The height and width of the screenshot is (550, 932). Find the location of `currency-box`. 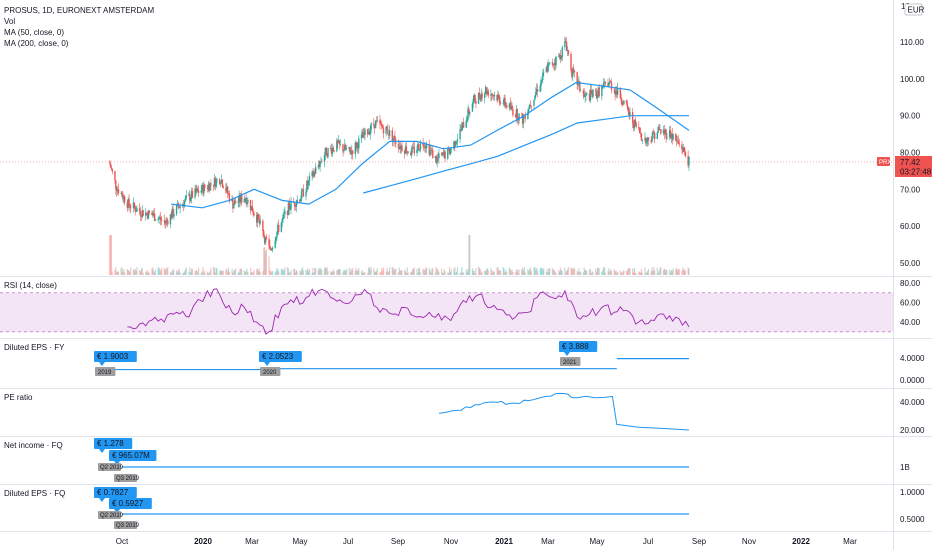

currency-box is located at coordinates (913, 9).